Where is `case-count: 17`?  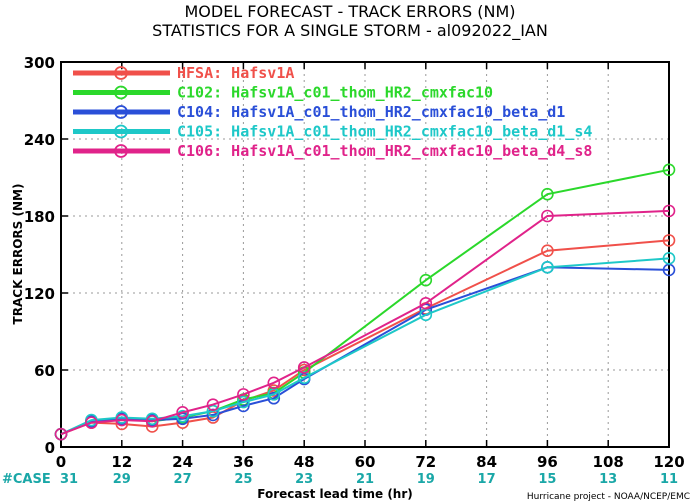 case-count: 17 is located at coordinates (487, 479).